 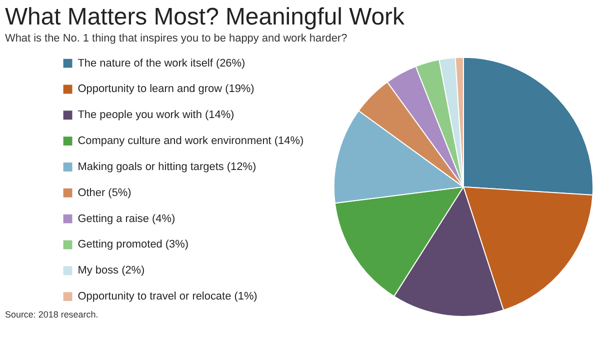 What do you see at coordinates (176, 38) in the screenshot?
I see `chart-subtitle: What is the No. 1 thing that inspires you to be happy and work harder?` at bounding box center [176, 38].